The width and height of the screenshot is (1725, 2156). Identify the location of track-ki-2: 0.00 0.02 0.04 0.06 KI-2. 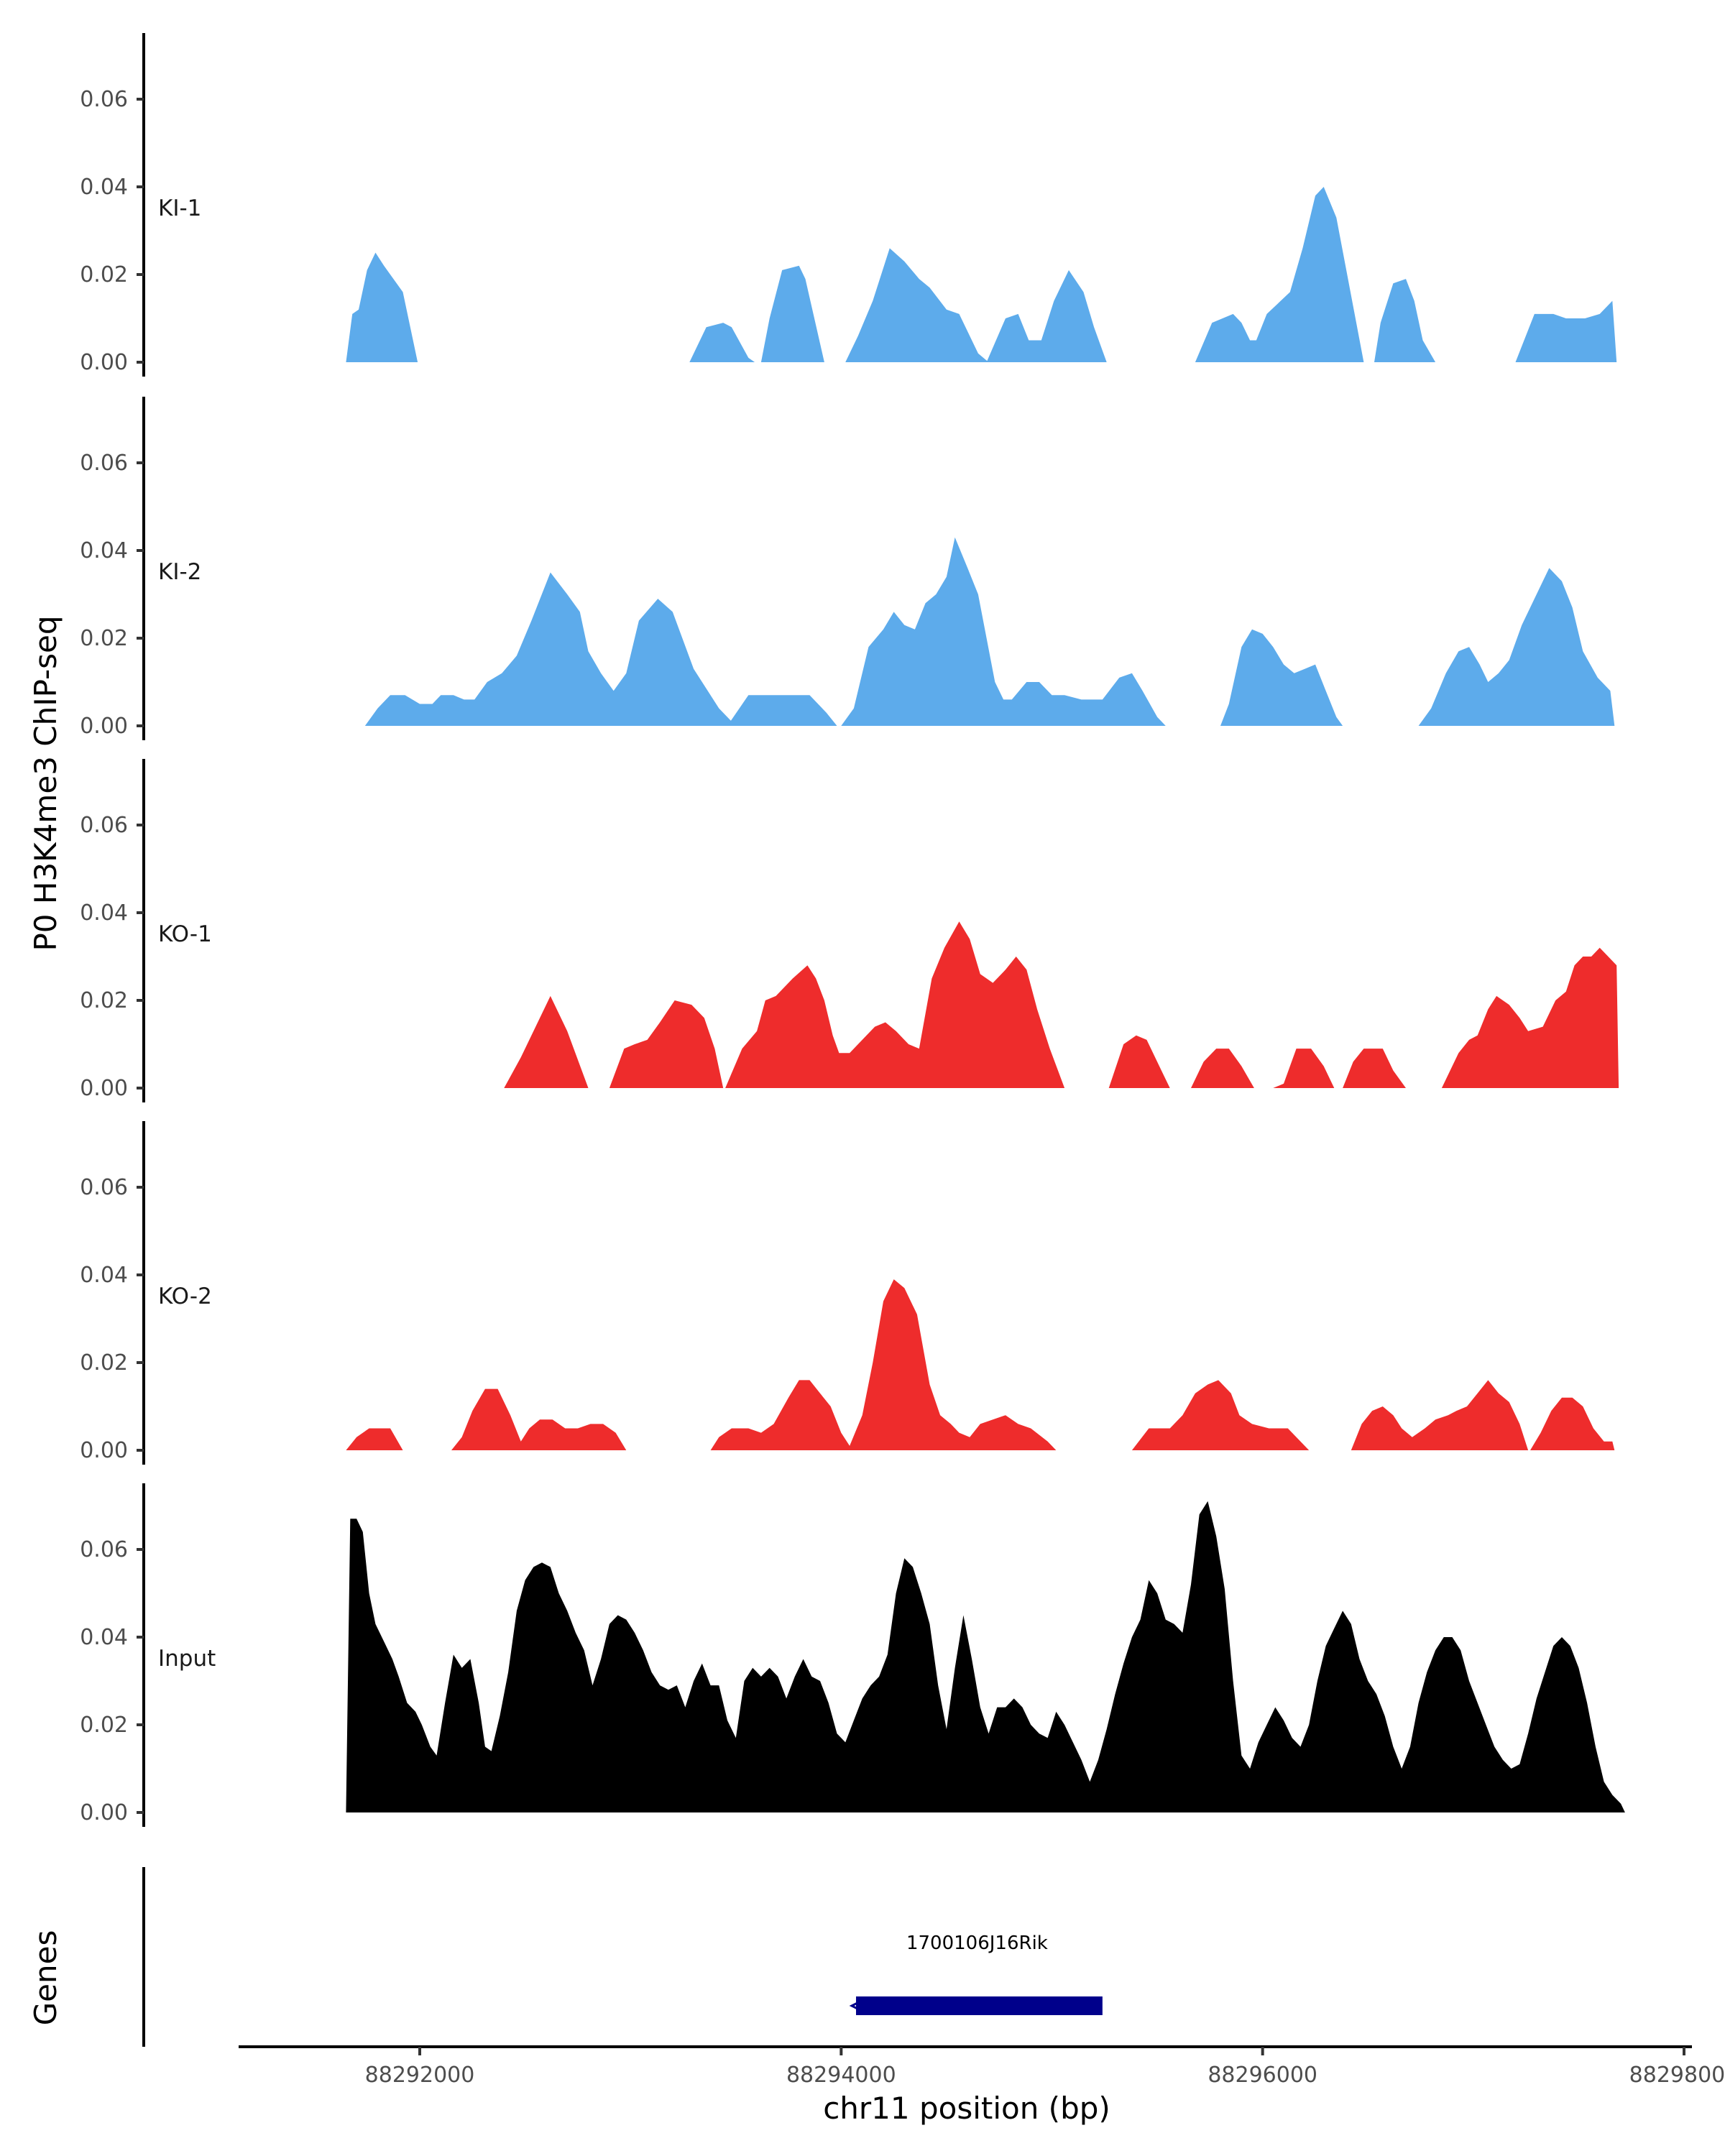
(847, 568).